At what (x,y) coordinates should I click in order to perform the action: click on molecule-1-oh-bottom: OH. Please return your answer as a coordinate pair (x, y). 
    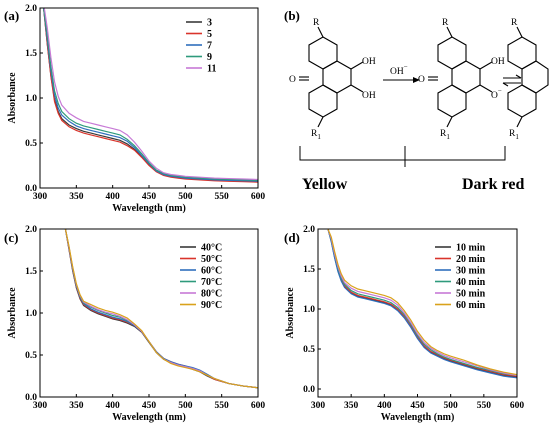
    Looking at the image, I should click on (369, 96).